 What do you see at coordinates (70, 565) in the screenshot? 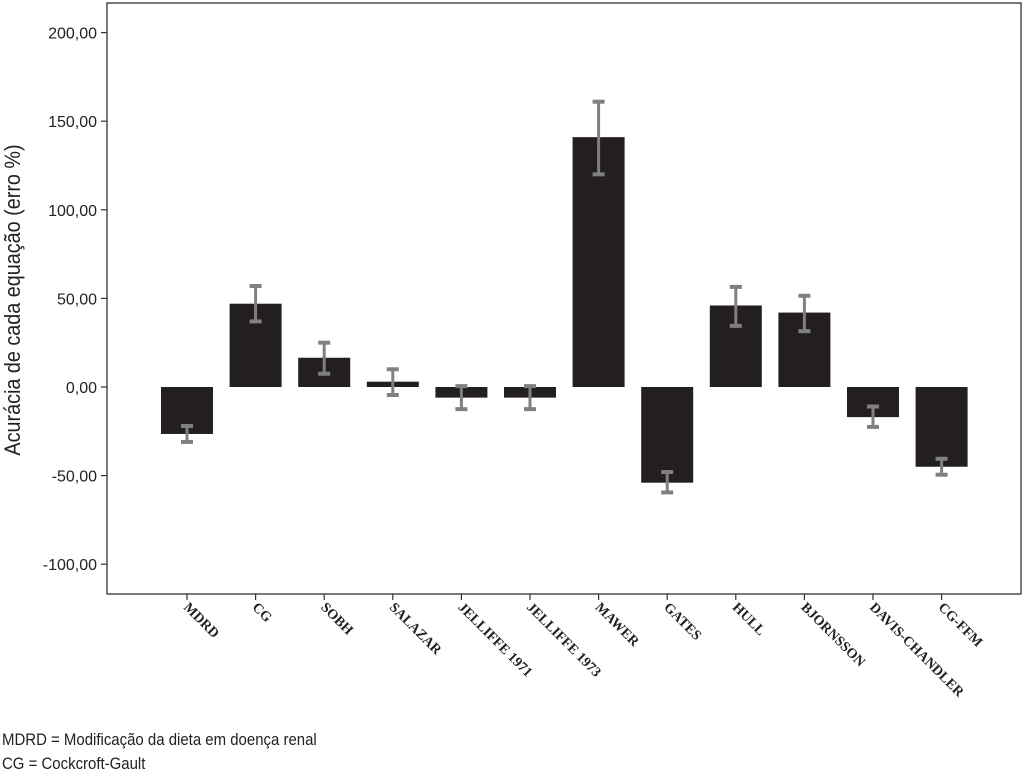
I see `y-tick-label: -100,00` at bounding box center [70, 565].